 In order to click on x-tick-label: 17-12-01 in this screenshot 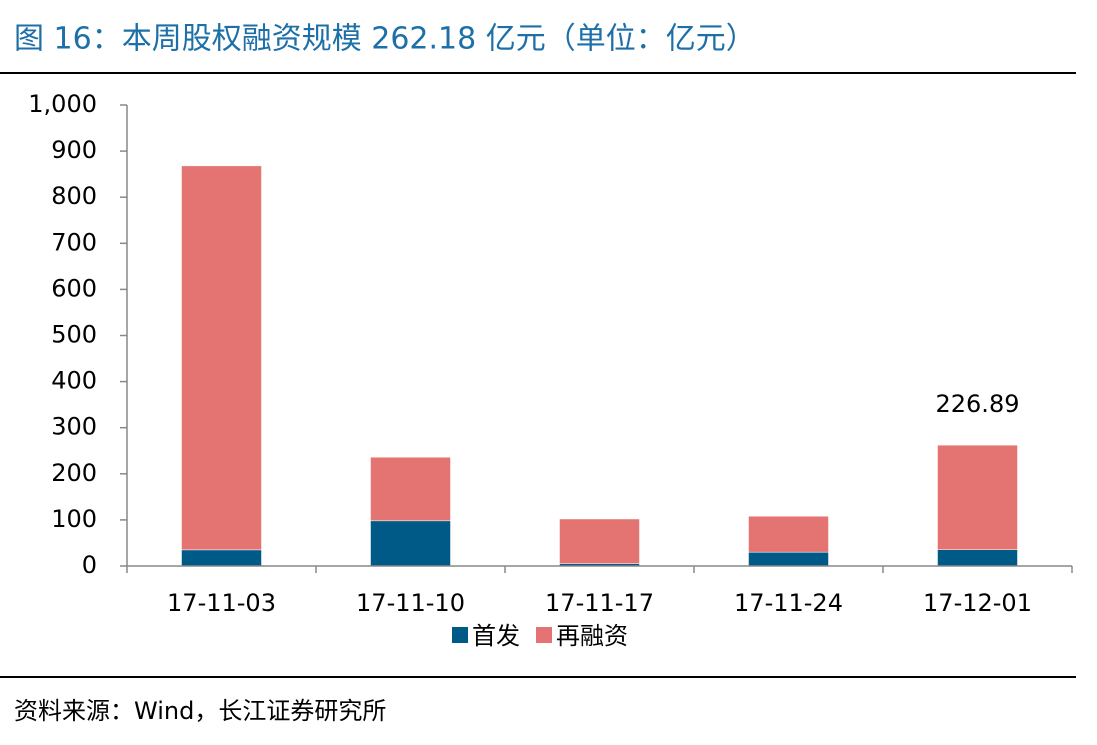, I will do `click(977, 603)`.